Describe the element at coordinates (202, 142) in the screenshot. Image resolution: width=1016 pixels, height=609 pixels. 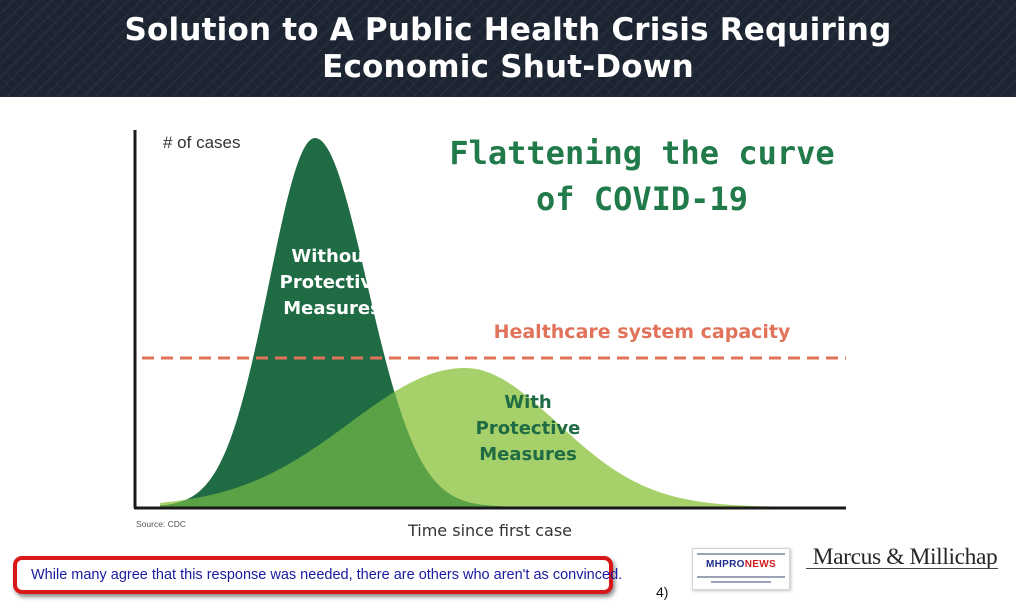
I see `y-axis-label: # of cases` at that location.